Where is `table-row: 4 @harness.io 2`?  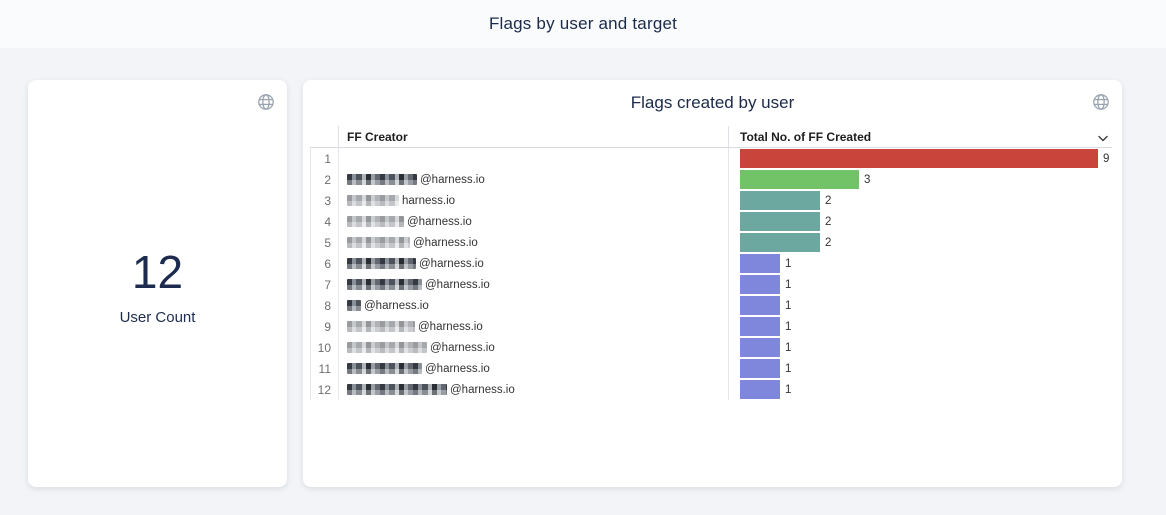
table-row: 4 @harness.io 2 is located at coordinates (711, 221).